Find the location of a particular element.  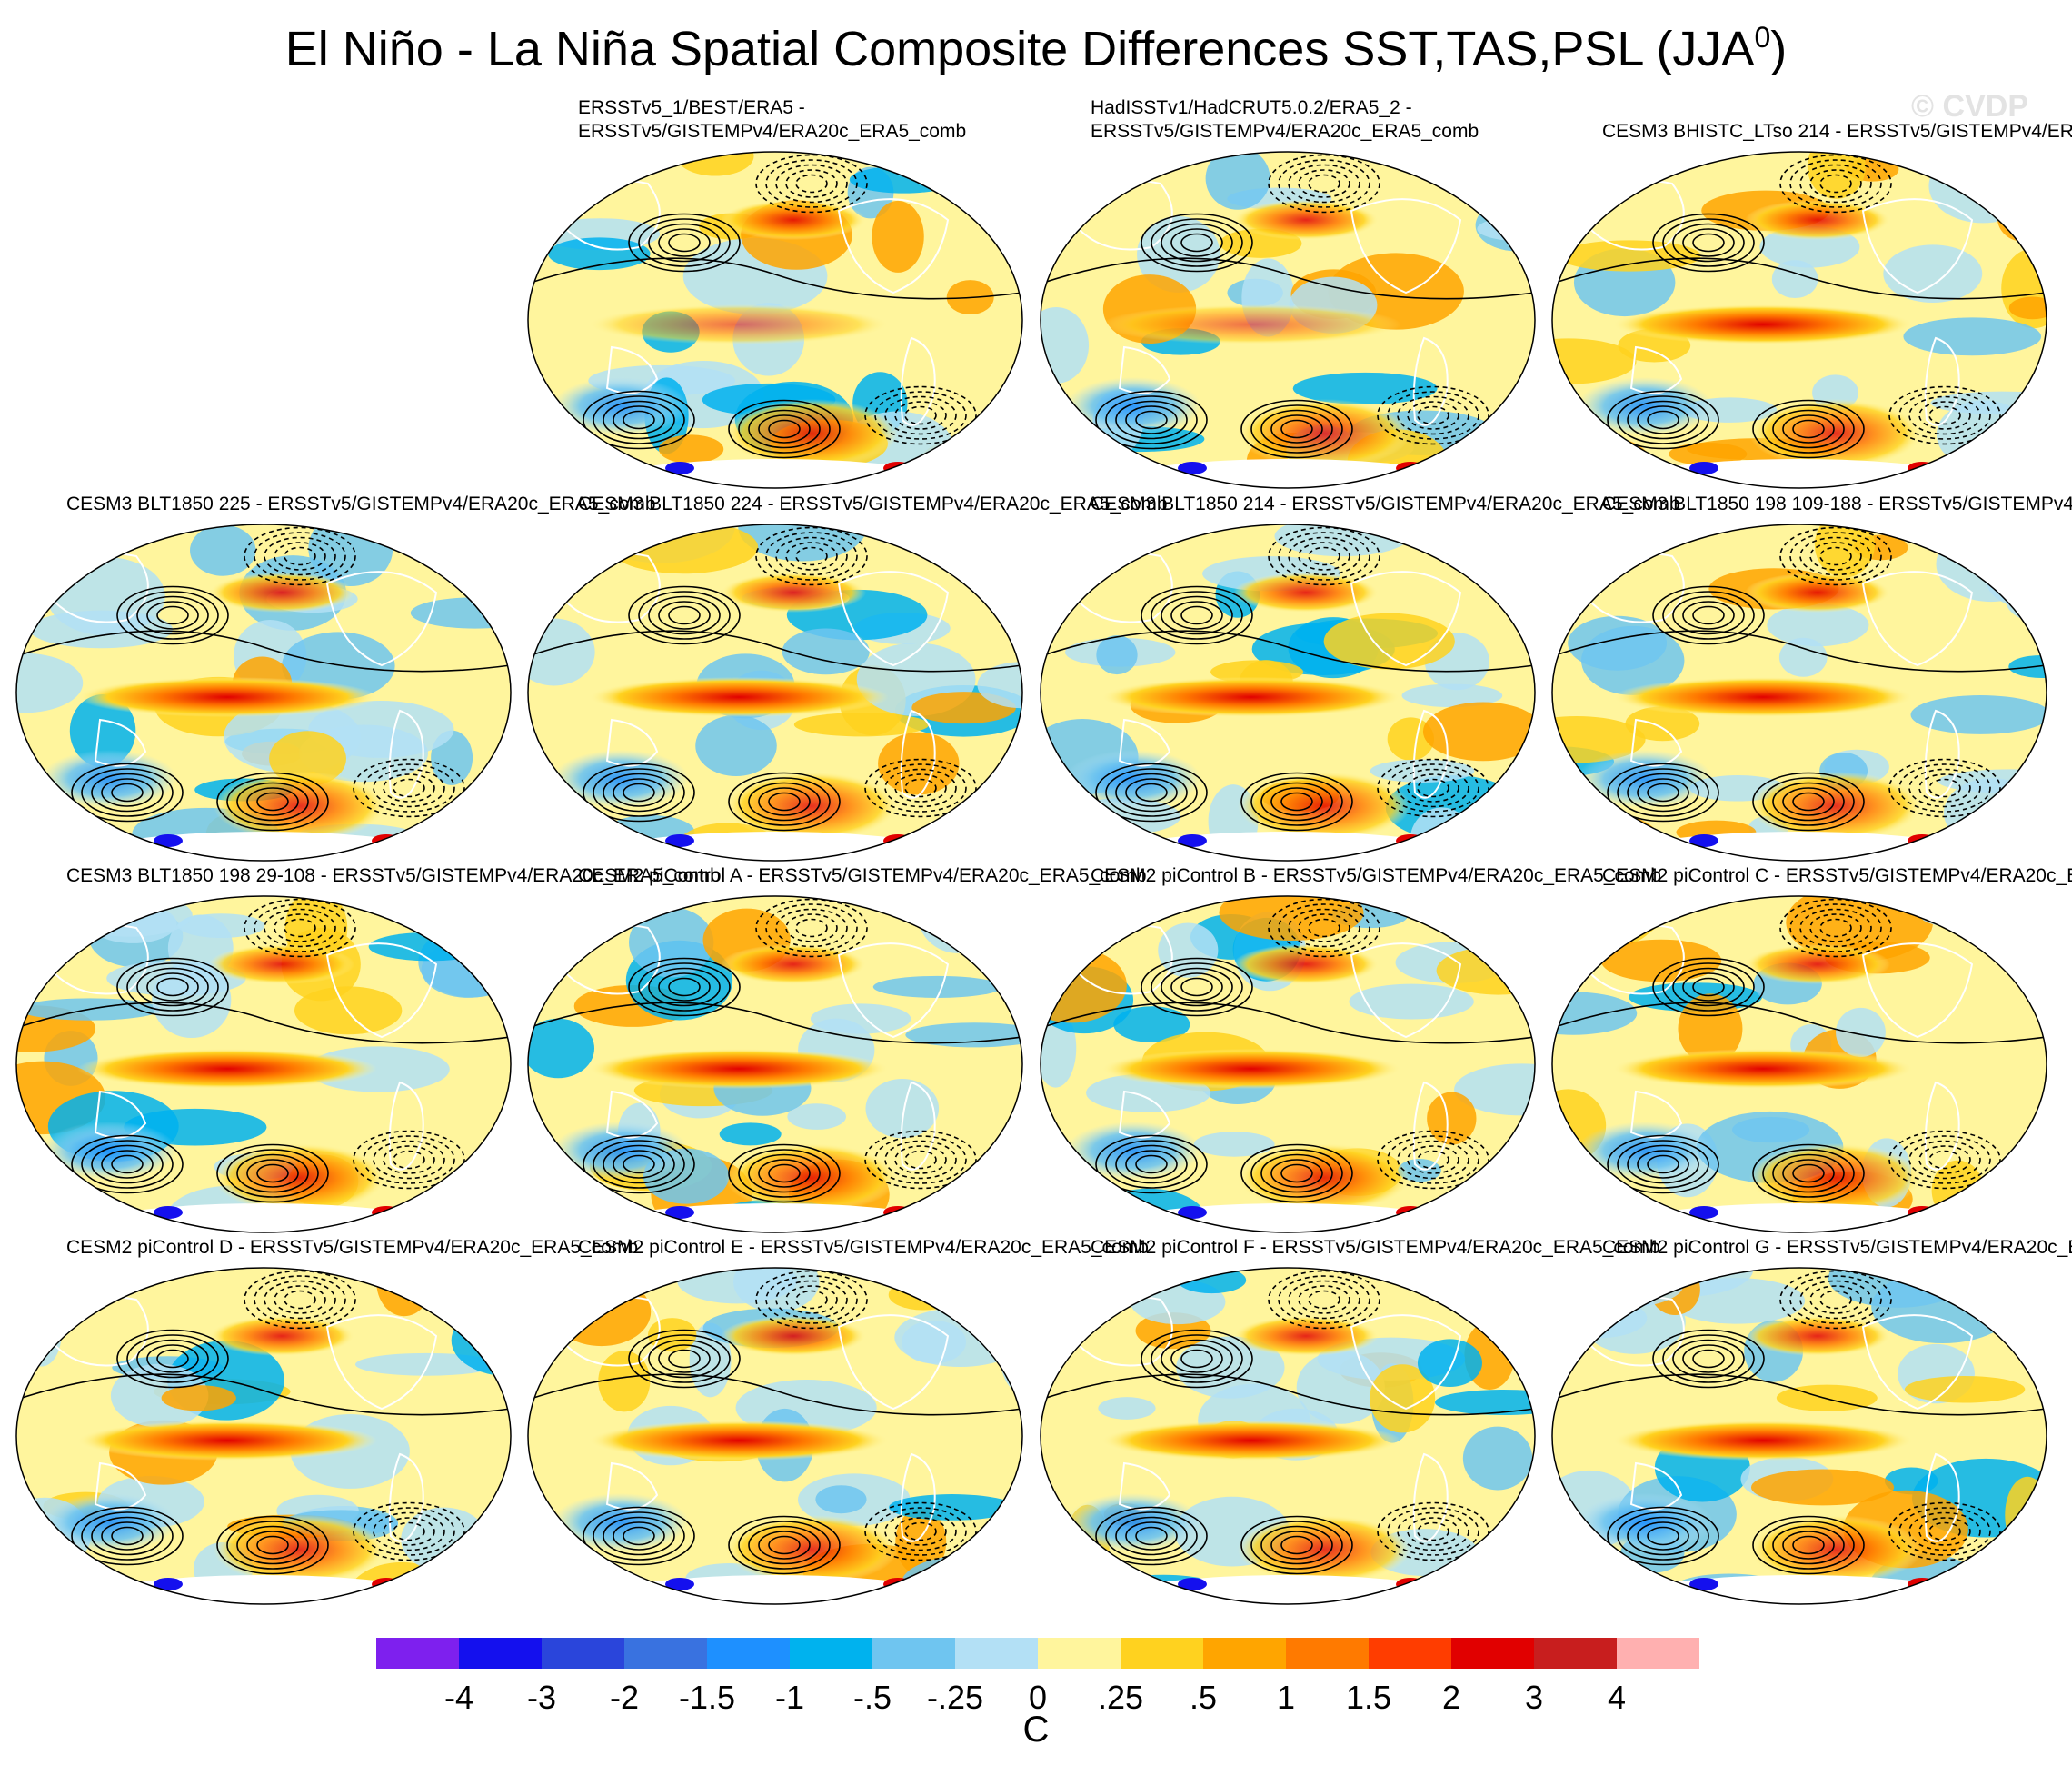

colorbar-tick-label: 4 is located at coordinates (1617, 1697).